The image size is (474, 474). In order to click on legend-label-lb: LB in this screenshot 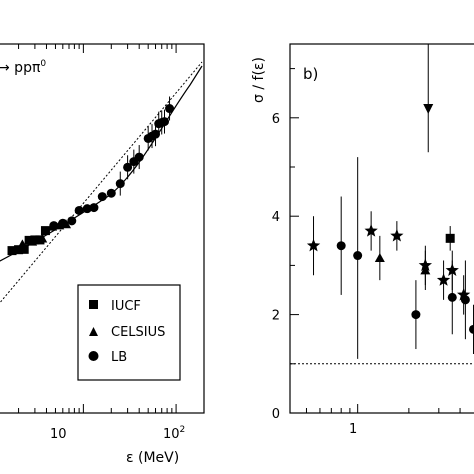, I will do `click(119, 357)`.